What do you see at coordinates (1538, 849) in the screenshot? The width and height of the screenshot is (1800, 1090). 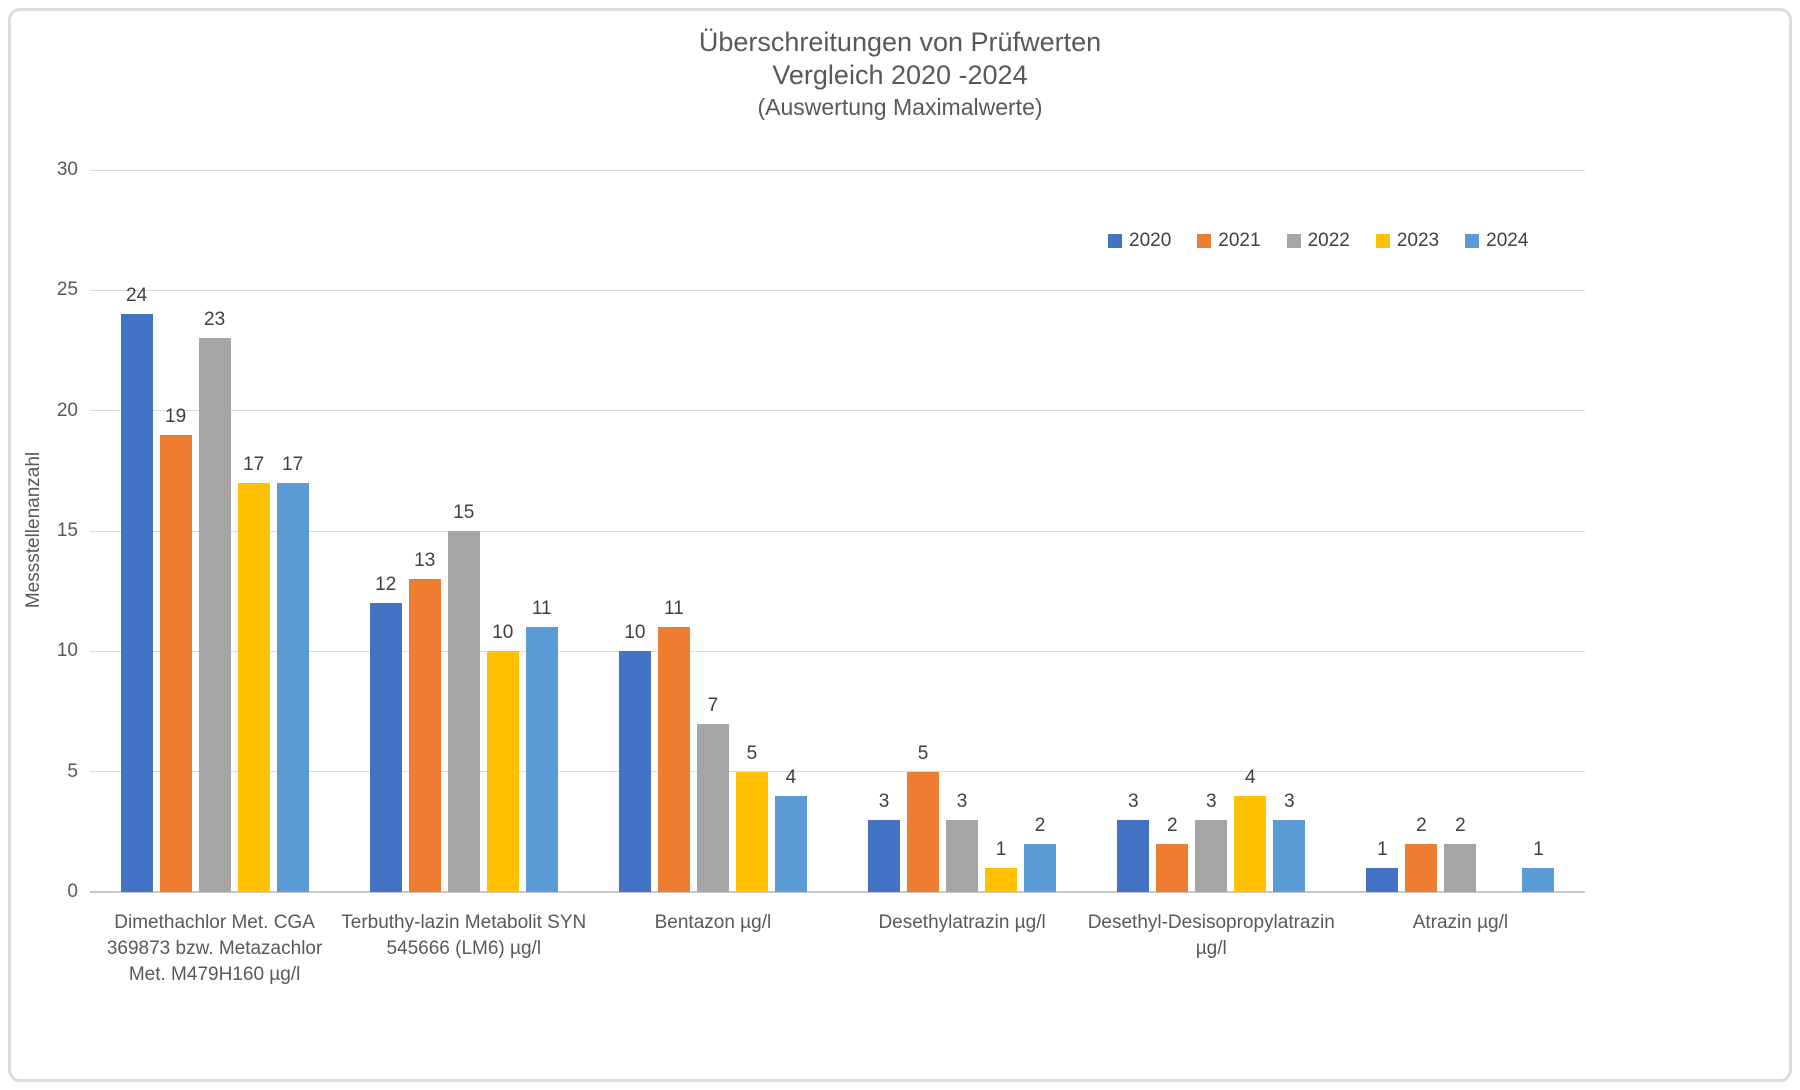 I see `data-label-2024-atrazin-g-l: 1` at bounding box center [1538, 849].